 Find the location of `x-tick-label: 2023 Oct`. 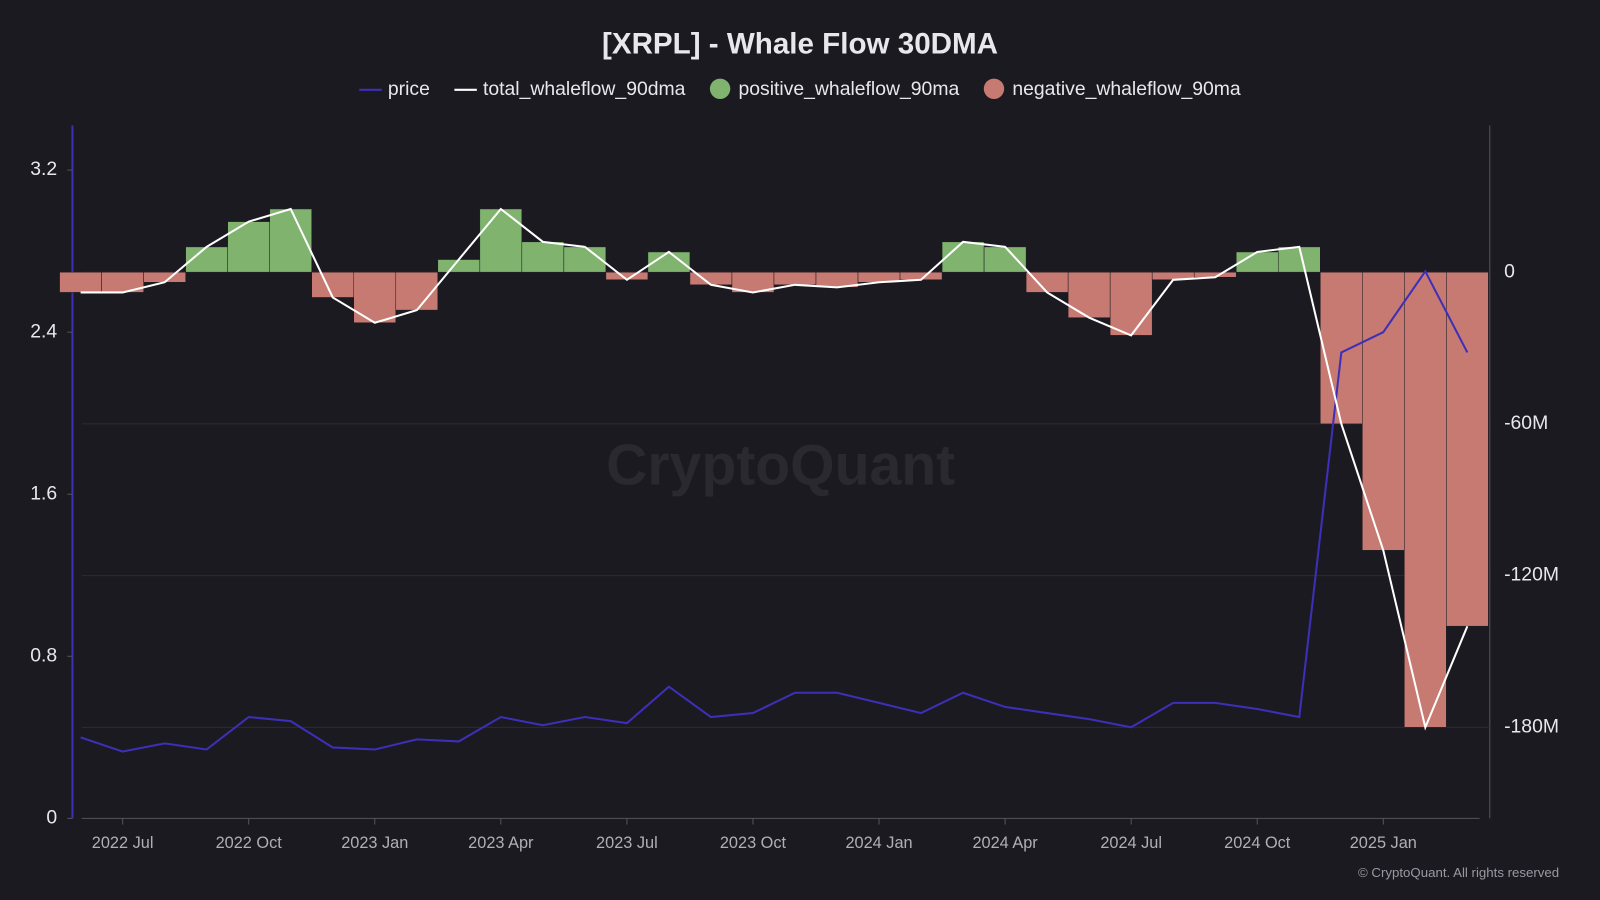

x-tick-label: 2023 Oct is located at coordinates (753, 843).